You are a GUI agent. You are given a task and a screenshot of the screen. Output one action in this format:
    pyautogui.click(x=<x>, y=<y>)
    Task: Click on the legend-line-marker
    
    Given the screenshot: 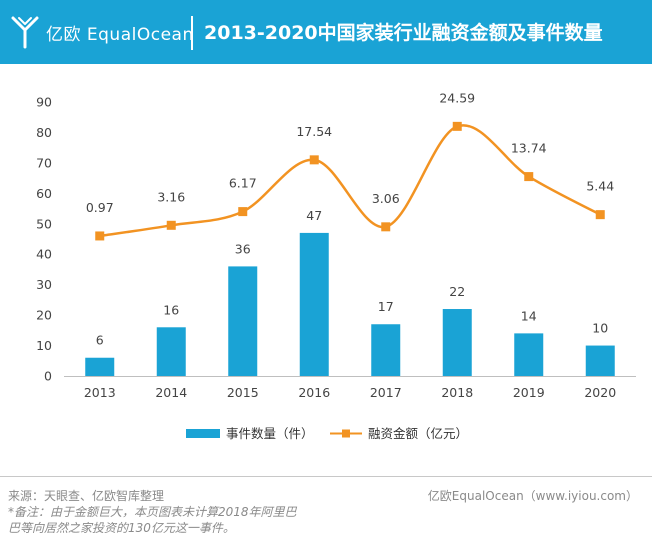 What is the action you would take?
    pyautogui.click(x=346, y=433)
    